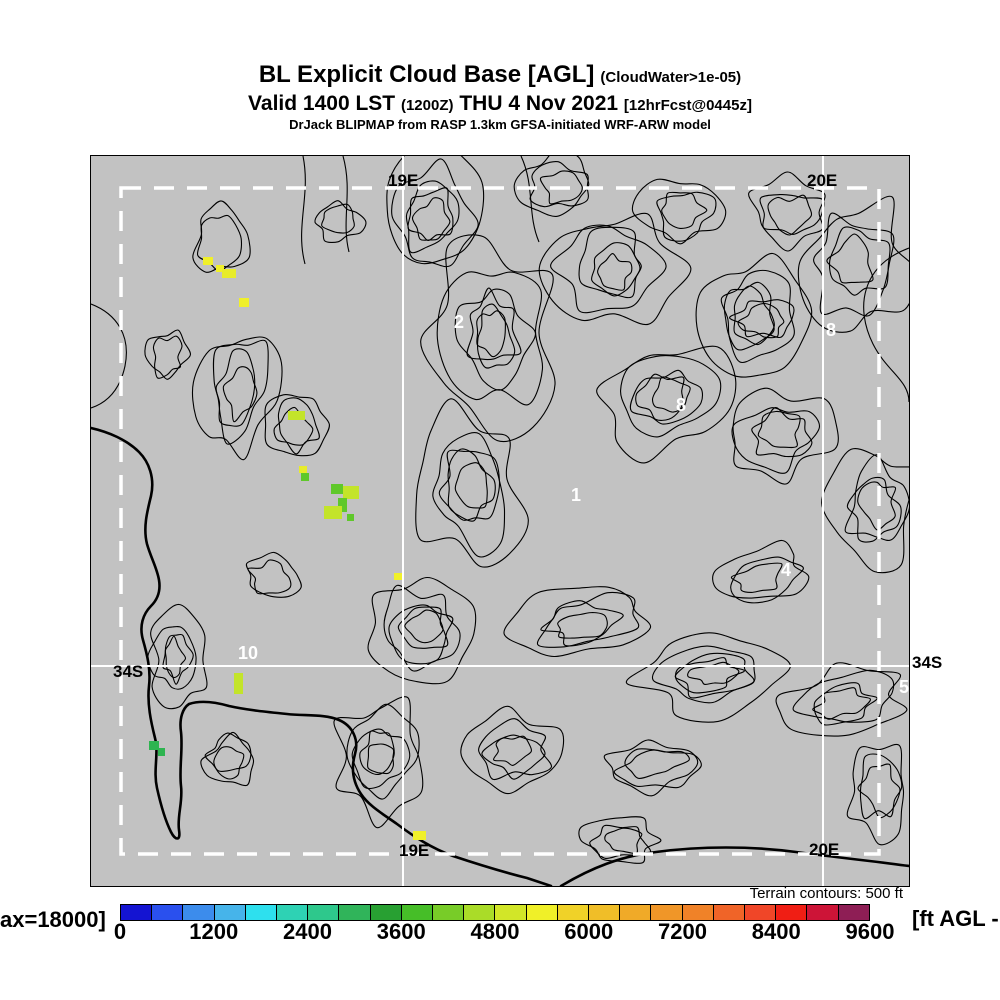 Image resolution: width=1000 pixels, height=1000 pixels. What do you see at coordinates (956, 918) in the screenshot?
I see `colorbar-units-label: [ft AGL - m` at bounding box center [956, 918].